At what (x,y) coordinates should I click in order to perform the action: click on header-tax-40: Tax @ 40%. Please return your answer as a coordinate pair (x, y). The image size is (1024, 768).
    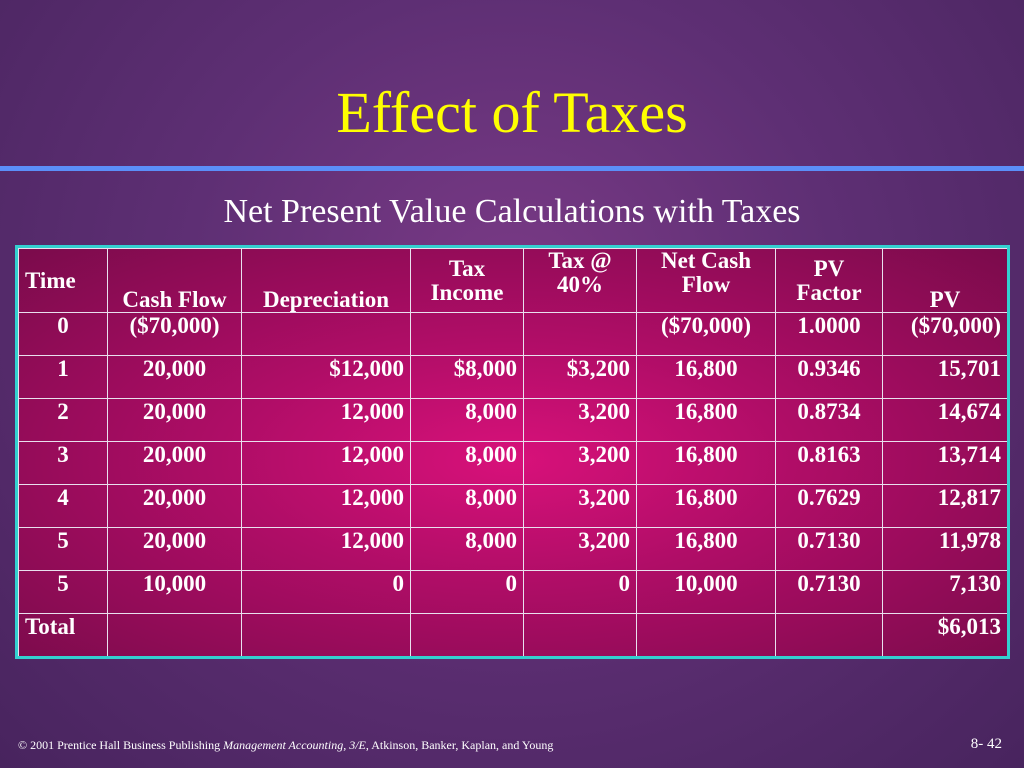
    Looking at the image, I should click on (580, 280).